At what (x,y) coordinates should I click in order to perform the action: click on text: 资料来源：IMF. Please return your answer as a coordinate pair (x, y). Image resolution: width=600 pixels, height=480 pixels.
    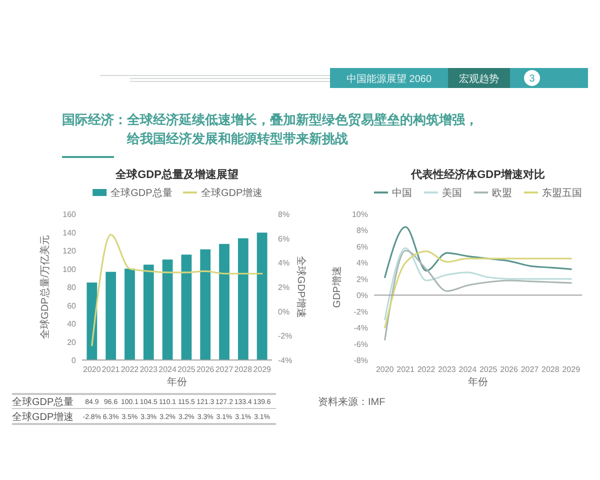
    Looking at the image, I should click on (352, 402).